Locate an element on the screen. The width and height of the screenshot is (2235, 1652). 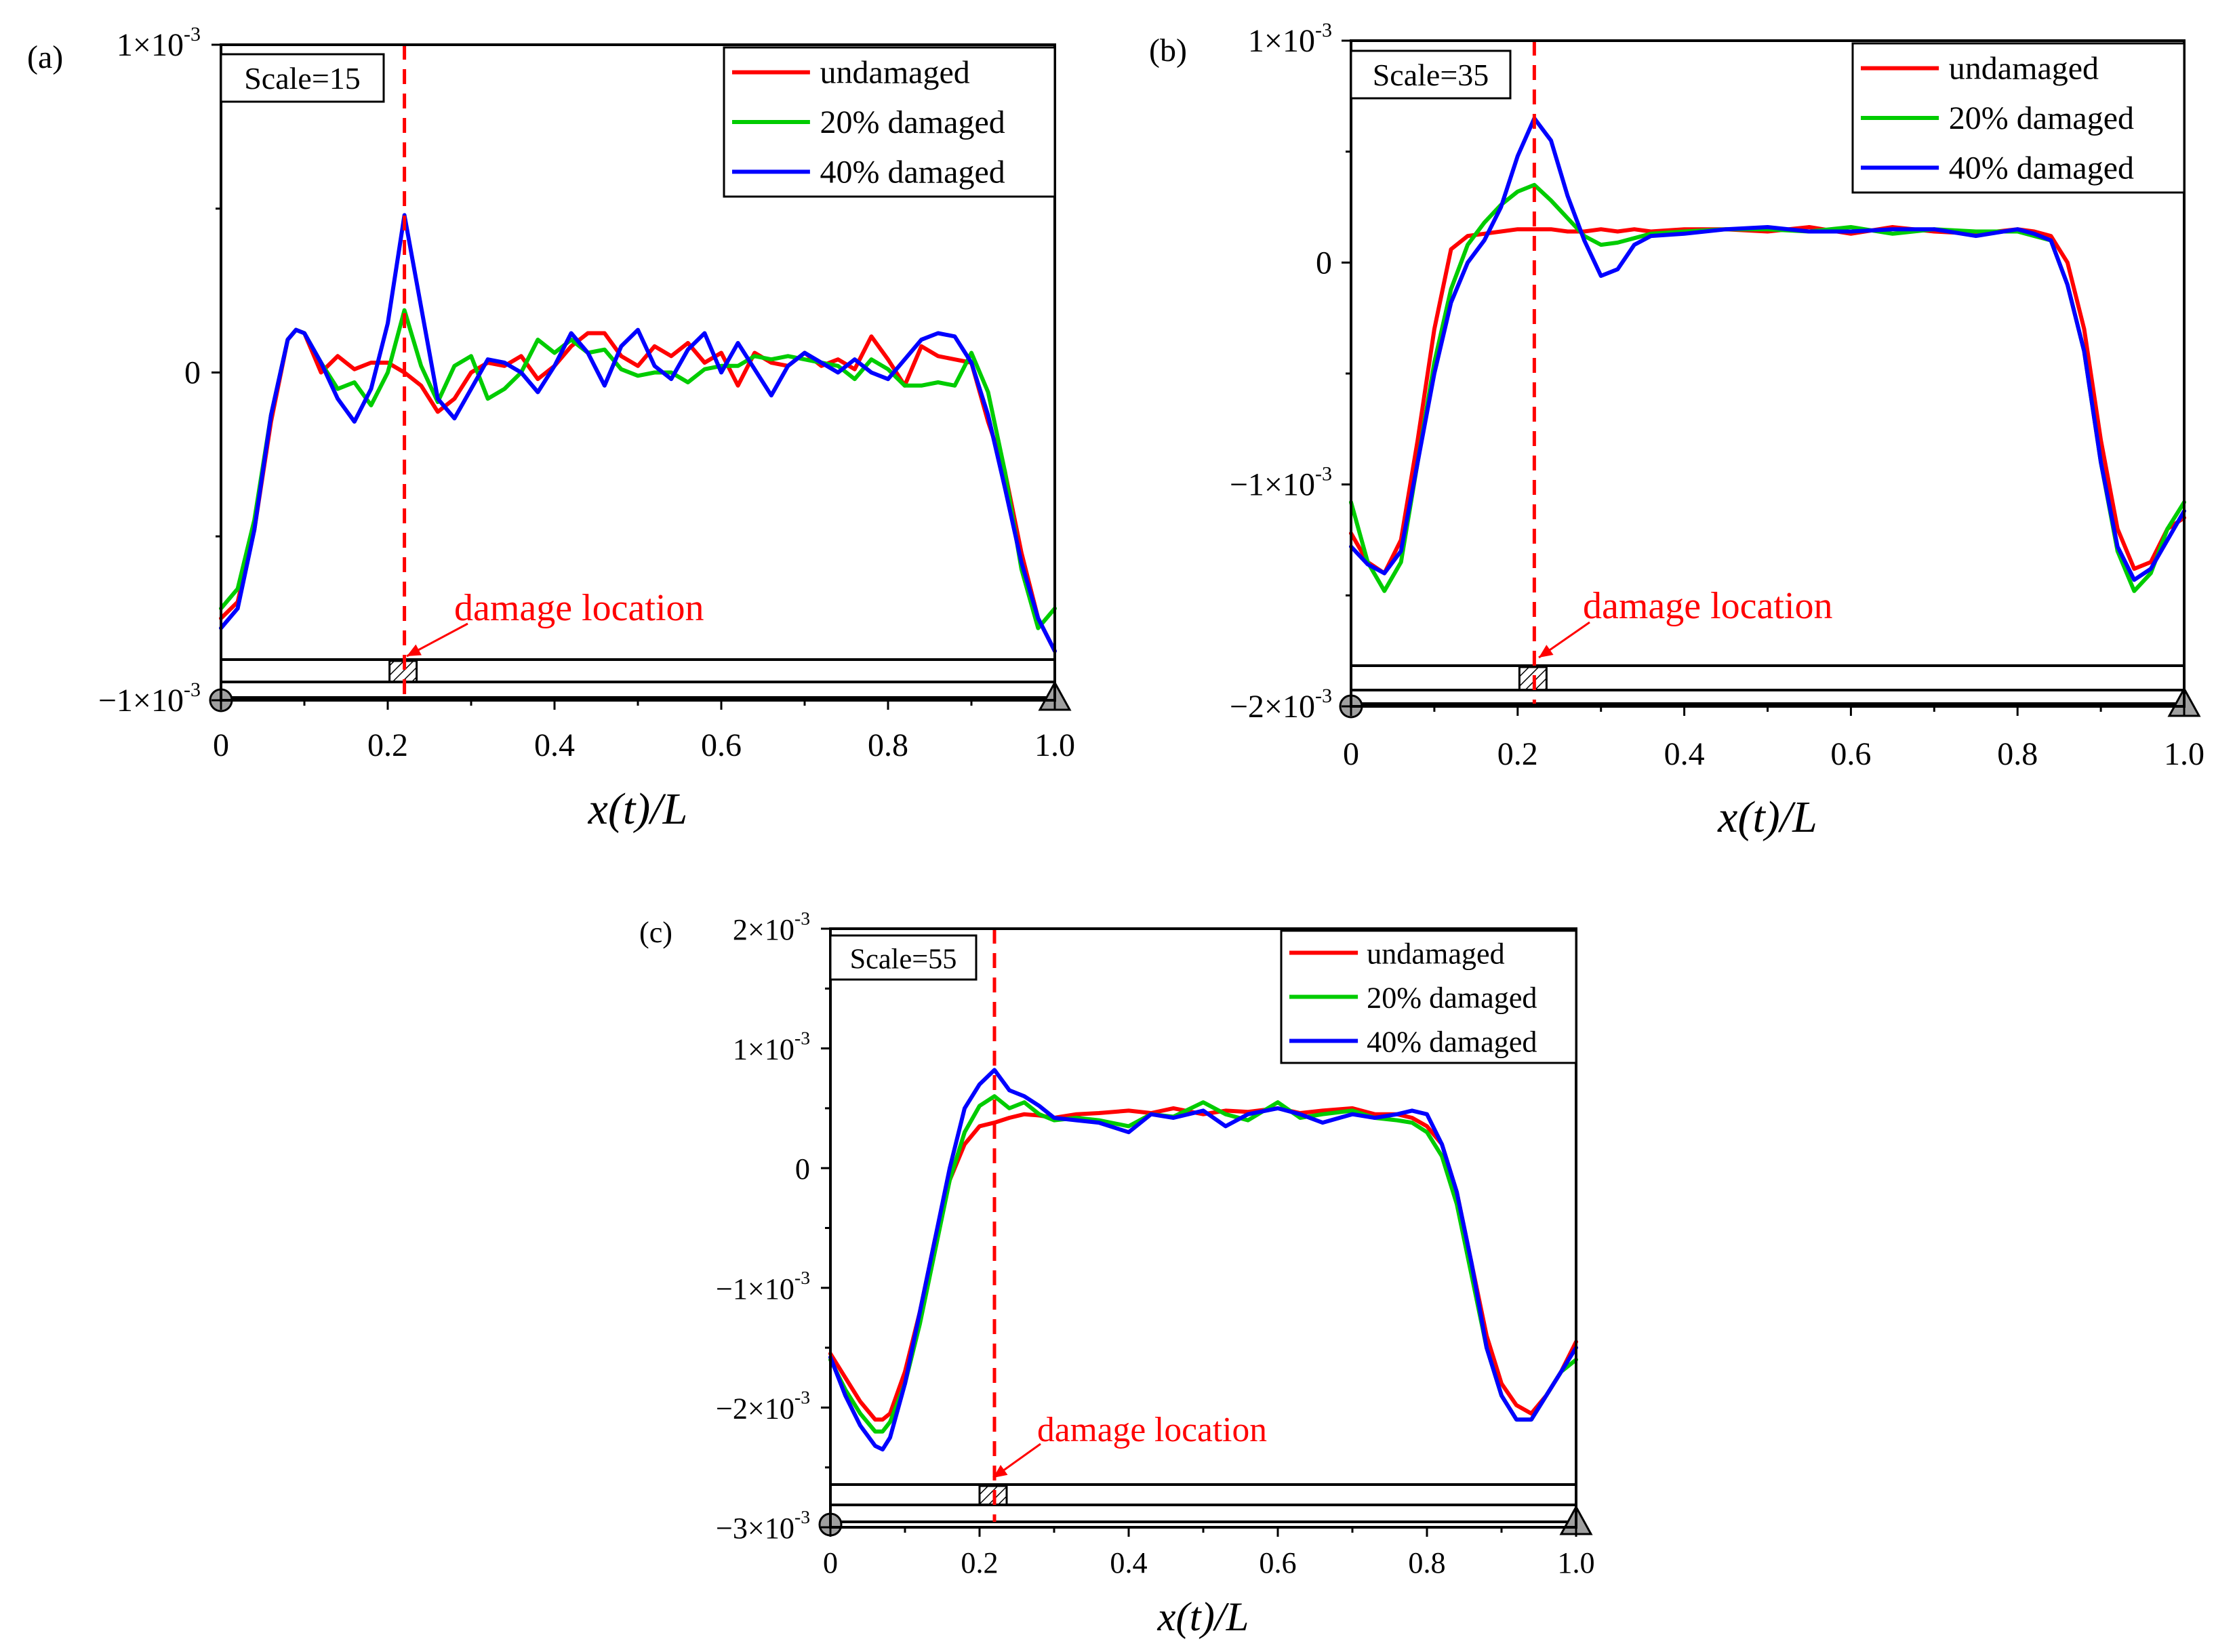
y-tick-mantissa: 2×10 is located at coordinates (763, 929).